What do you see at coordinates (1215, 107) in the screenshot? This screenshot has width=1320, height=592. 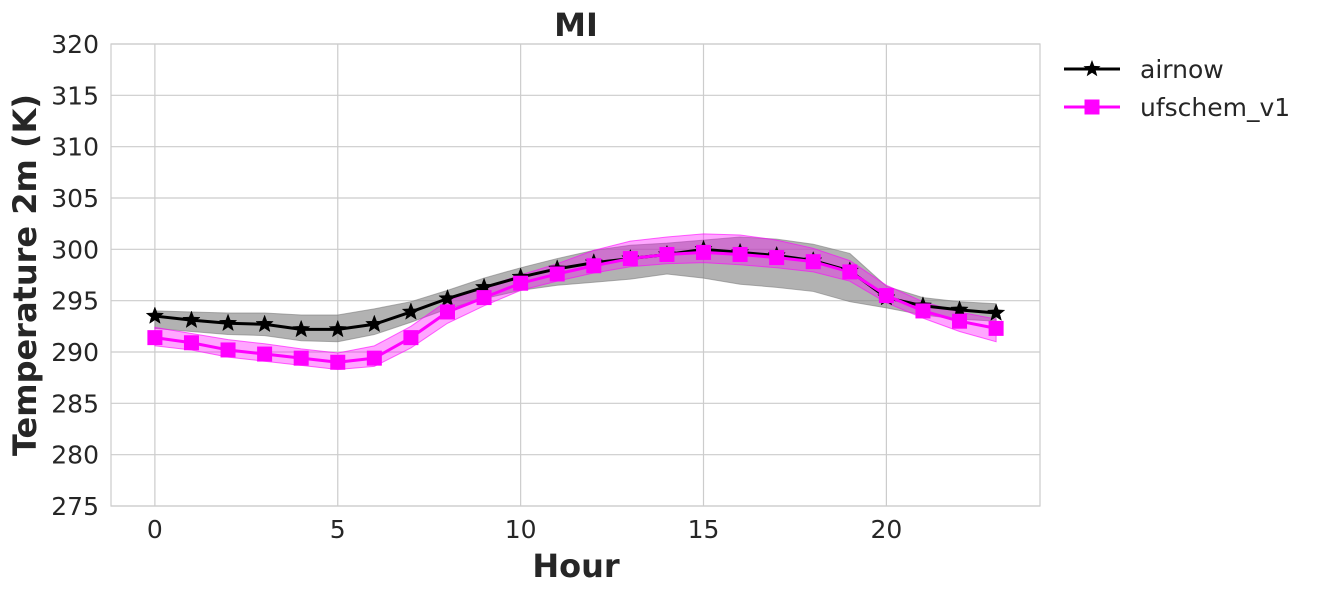 I see `legend-label-ufschem-v1: ufschem_v1` at bounding box center [1215, 107].